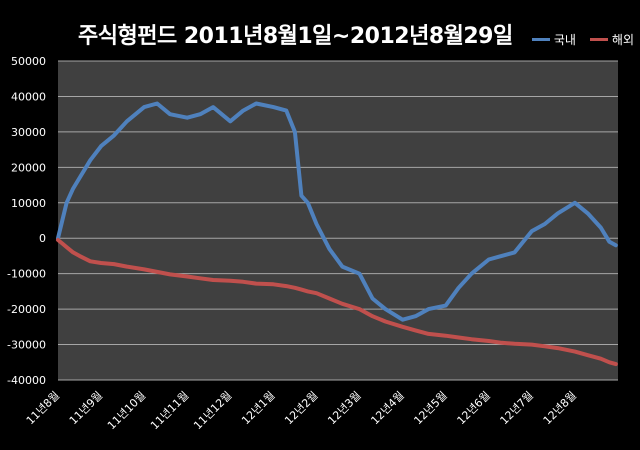 Image resolution: width=640 pixels, height=450 pixels. What do you see at coordinates (169, 410) in the screenshot?
I see `x-tick-label: 11년11월` at bounding box center [169, 410].